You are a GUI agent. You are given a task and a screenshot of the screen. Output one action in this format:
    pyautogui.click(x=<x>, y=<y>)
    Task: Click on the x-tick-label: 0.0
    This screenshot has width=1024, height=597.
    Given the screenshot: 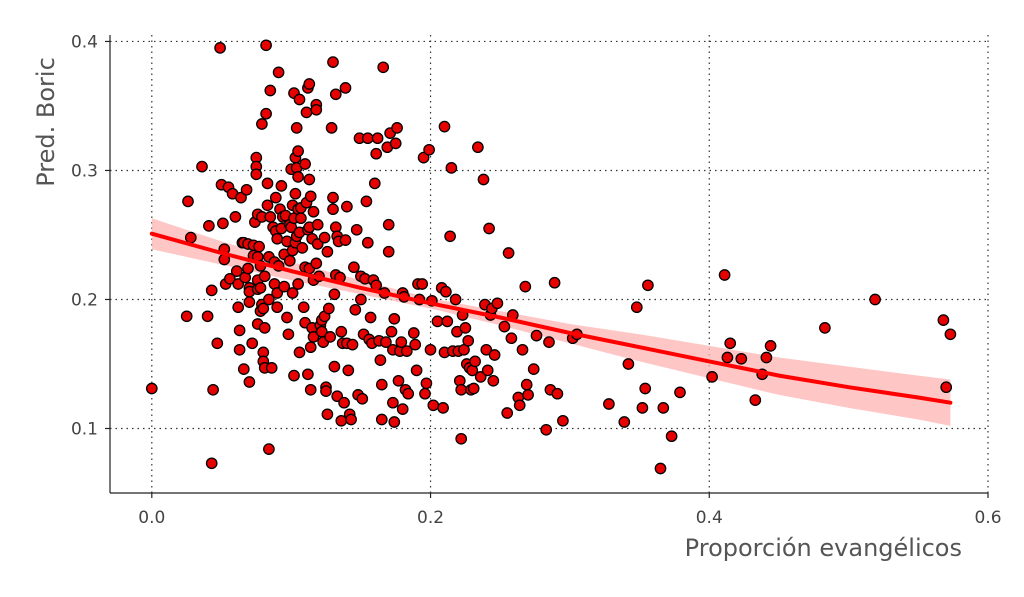 What is the action you would take?
    pyautogui.click(x=151, y=518)
    